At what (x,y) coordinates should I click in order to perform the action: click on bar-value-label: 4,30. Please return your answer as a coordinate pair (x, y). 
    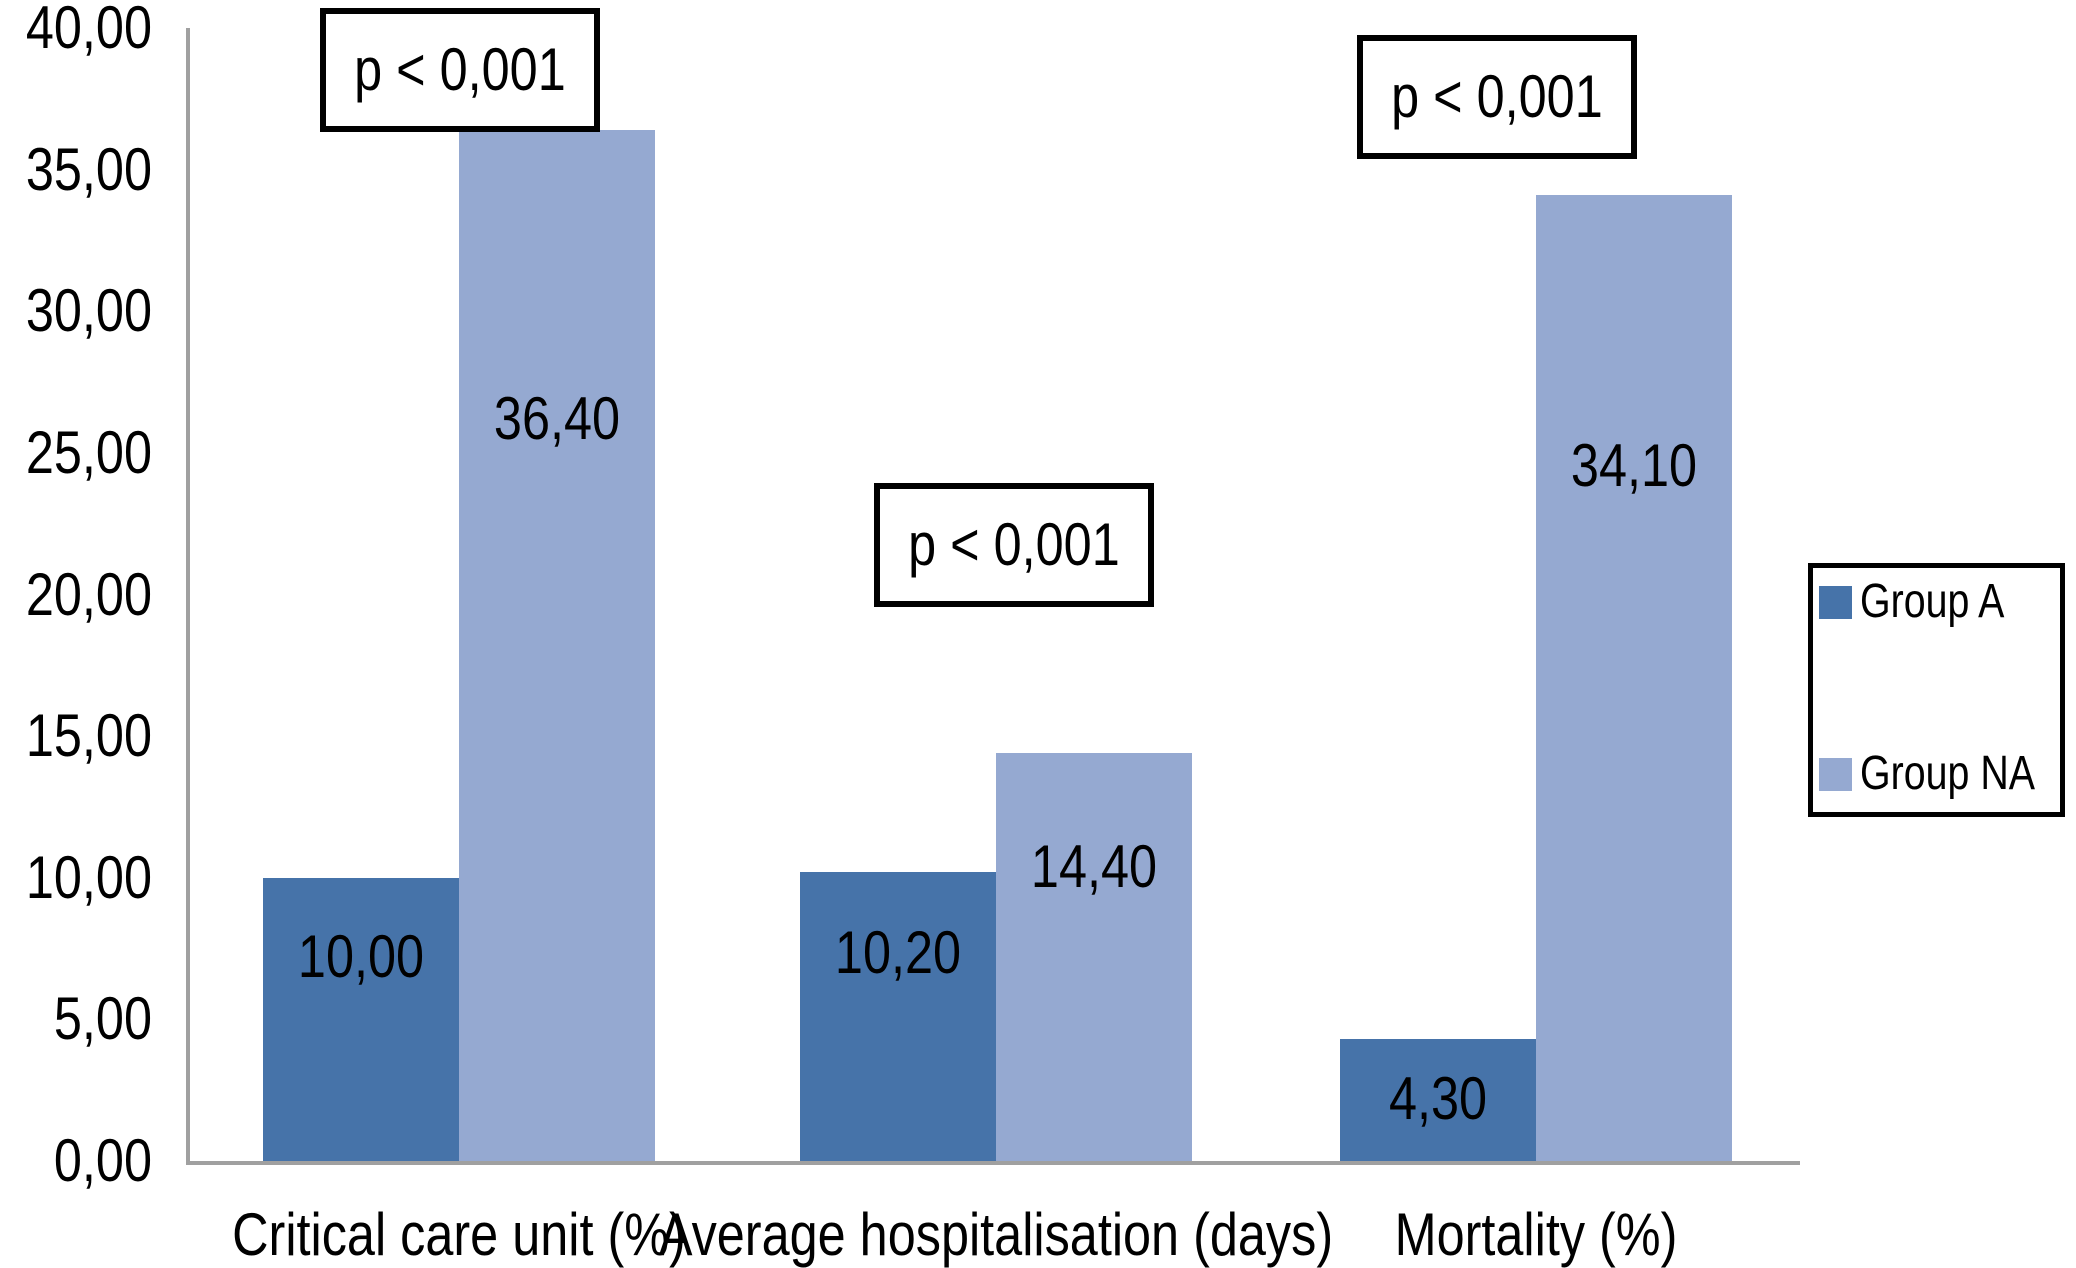
    Looking at the image, I should click on (1438, 1099).